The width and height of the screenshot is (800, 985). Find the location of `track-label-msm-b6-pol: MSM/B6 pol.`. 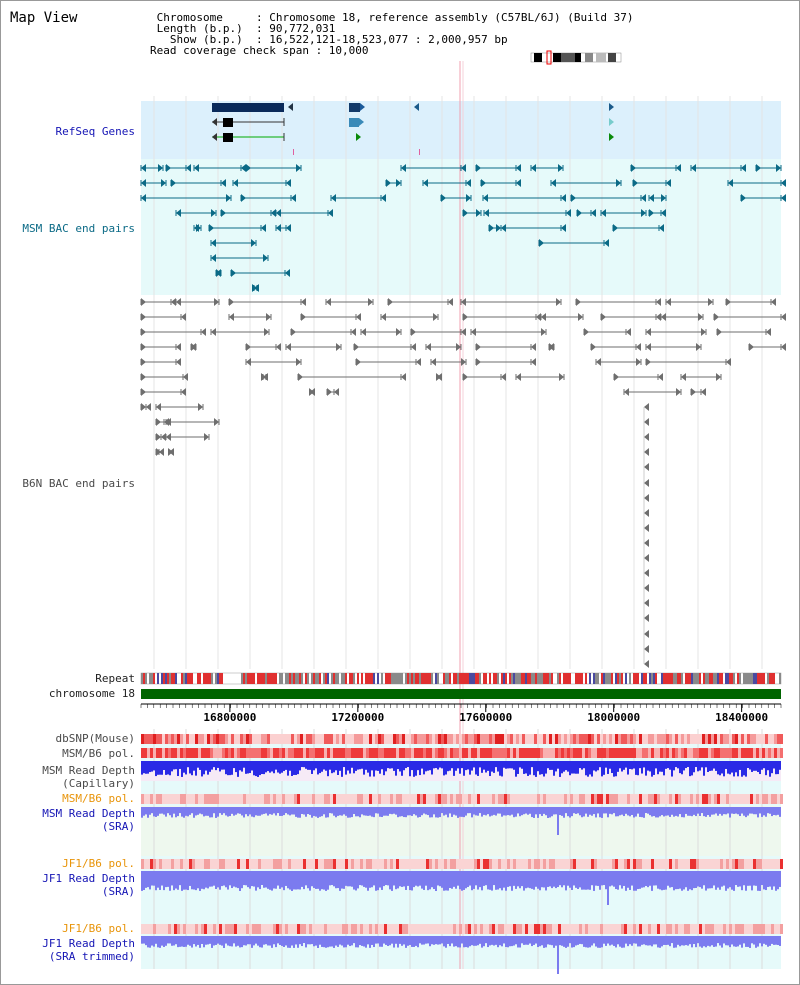

track-label-msm-b6-pol: MSM/B6 pol. is located at coordinates (98, 753).